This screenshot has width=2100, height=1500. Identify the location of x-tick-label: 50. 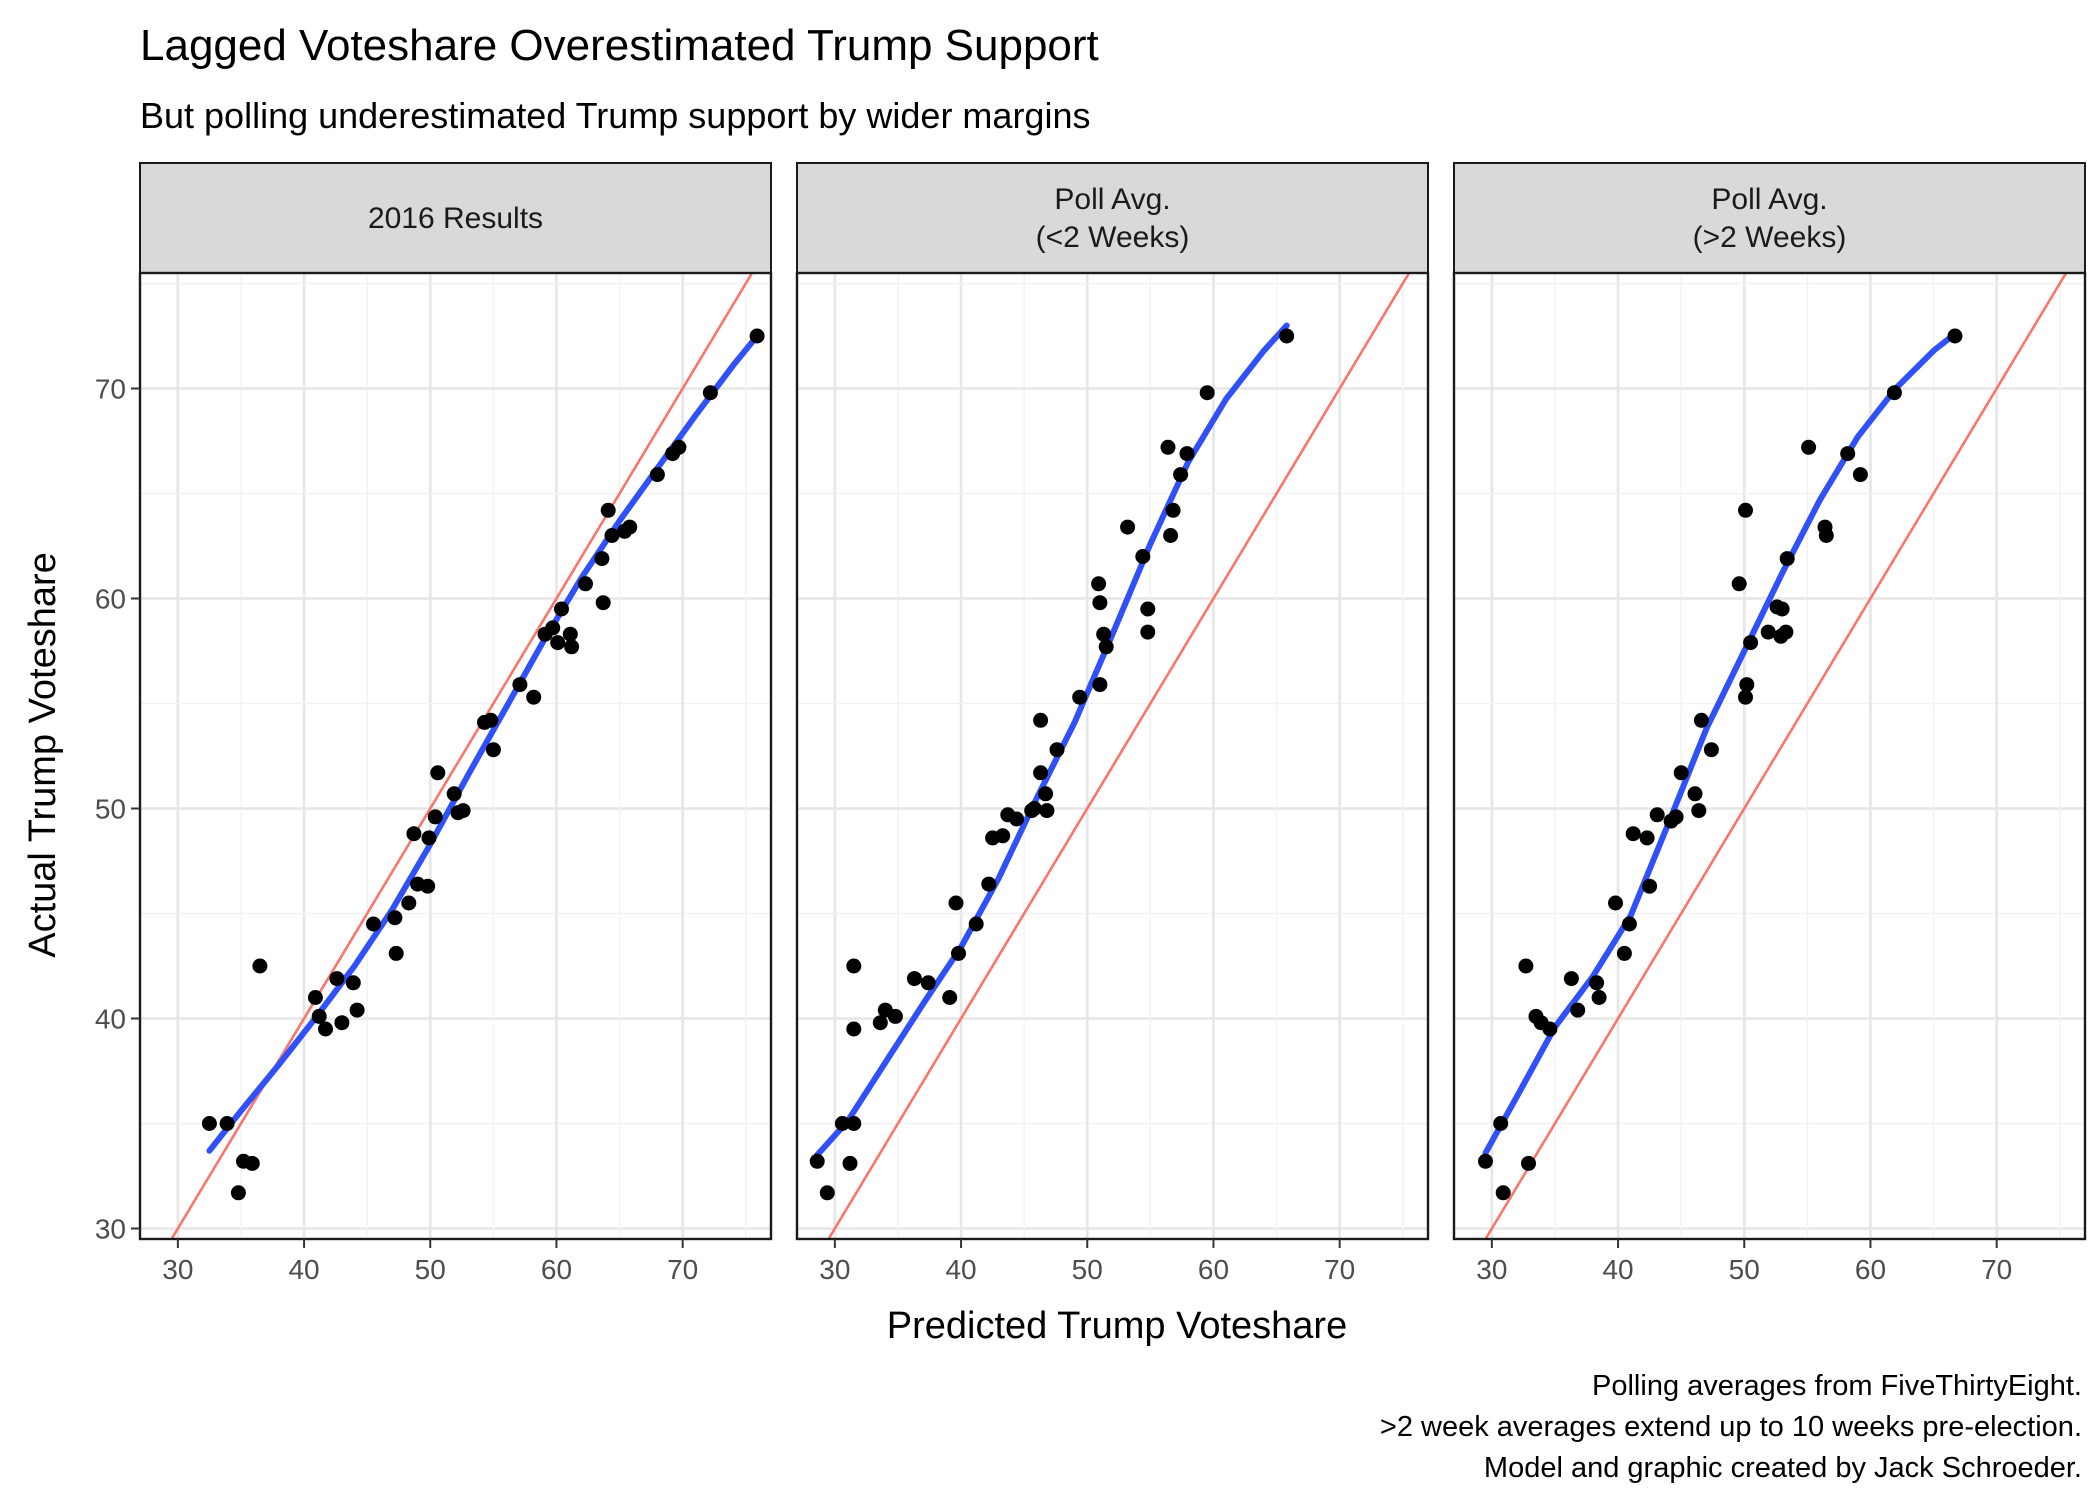
(430, 1269).